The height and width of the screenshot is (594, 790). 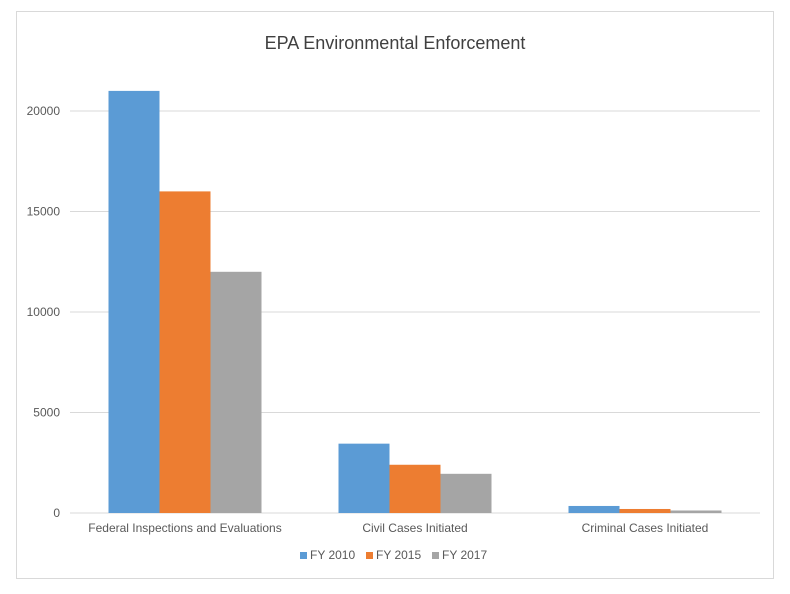 What do you see at coordinates (44, 111) in the screenshot?
I see `y-tick-label: 20000` at bounding box center [44, 111].